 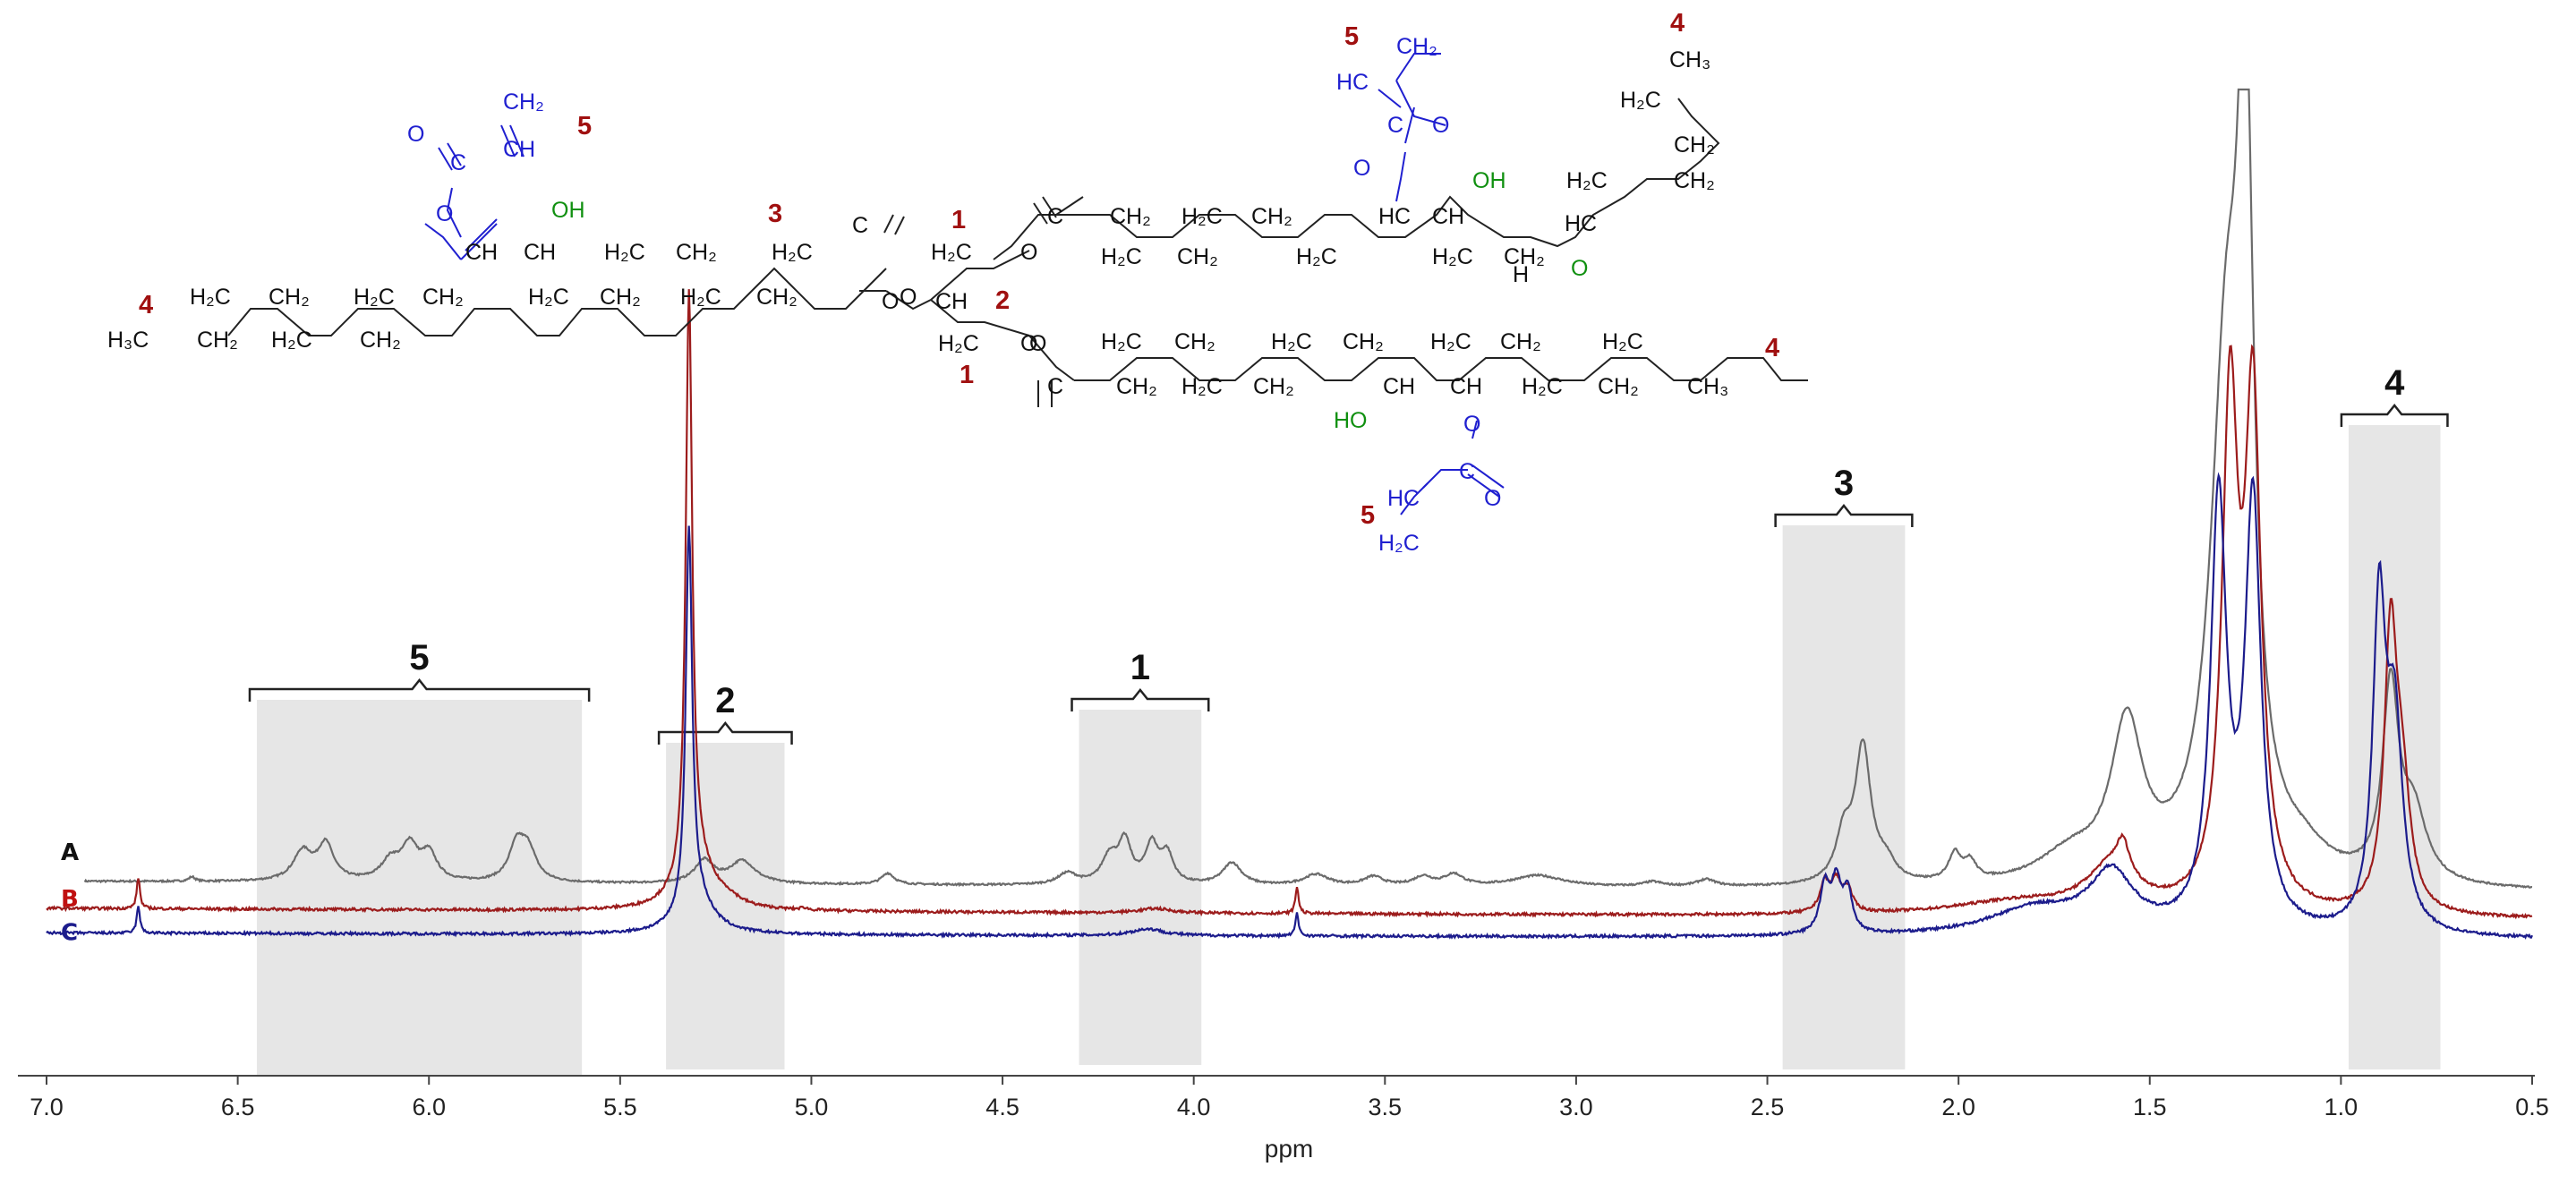 I want to click on proton-assignment-number: 2, so click(x=1002, y=300).